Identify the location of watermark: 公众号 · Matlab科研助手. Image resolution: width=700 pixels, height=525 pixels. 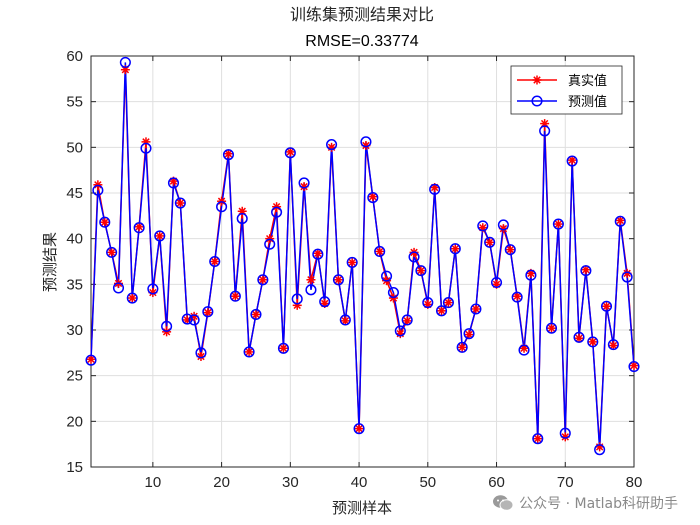
(585, 503).